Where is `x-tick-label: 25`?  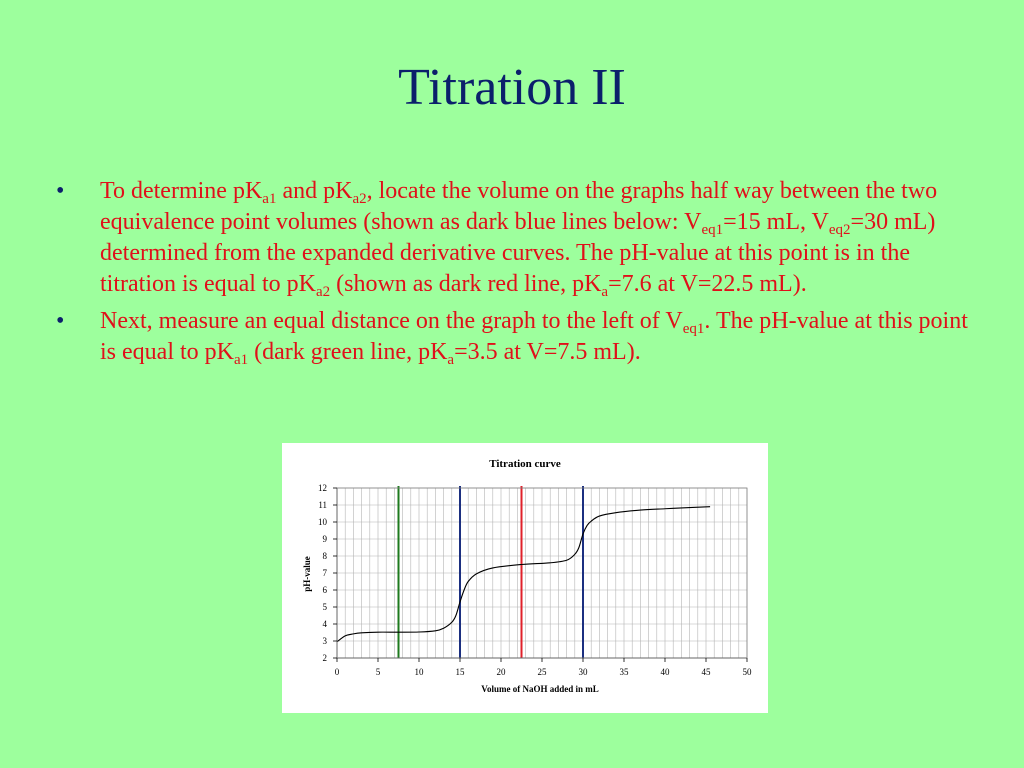 x-tick-label: 25 is located at coordinates (543, 672).